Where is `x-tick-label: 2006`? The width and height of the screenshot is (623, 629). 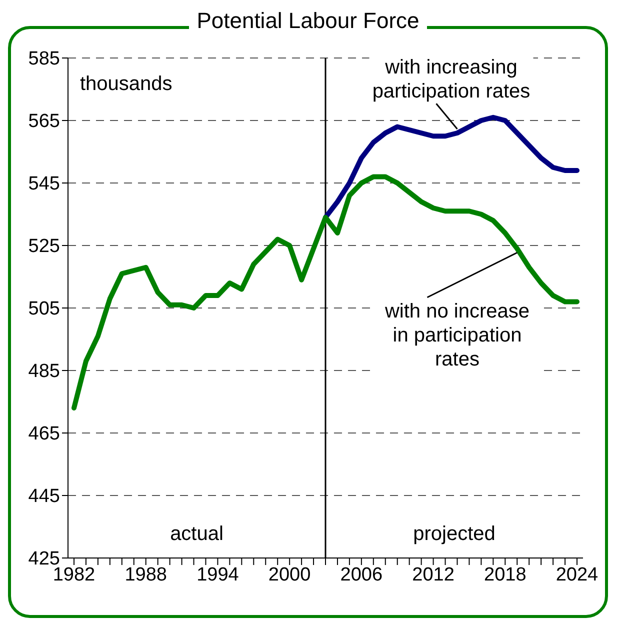
x-tick-label: 2006 is located at coordinates (361, 575).